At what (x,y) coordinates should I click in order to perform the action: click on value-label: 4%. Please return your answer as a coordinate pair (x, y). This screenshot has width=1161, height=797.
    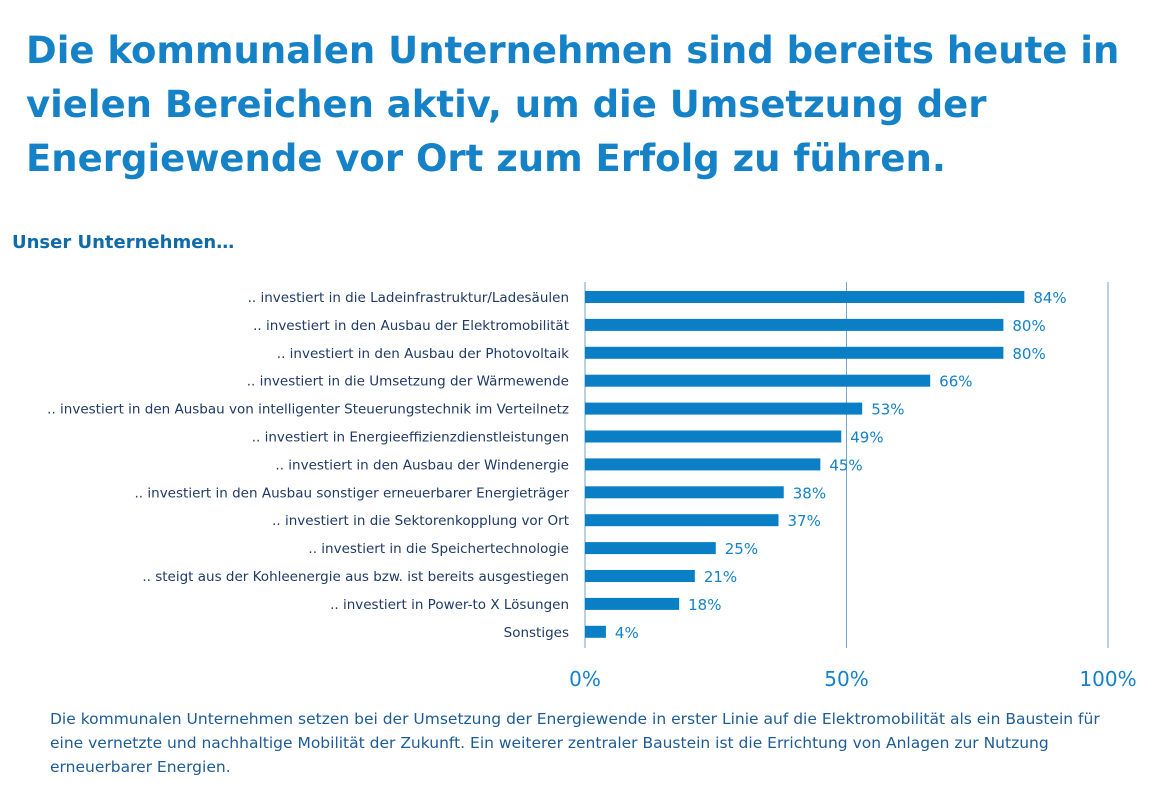
    Looking at the image, I should click on (627, 633).